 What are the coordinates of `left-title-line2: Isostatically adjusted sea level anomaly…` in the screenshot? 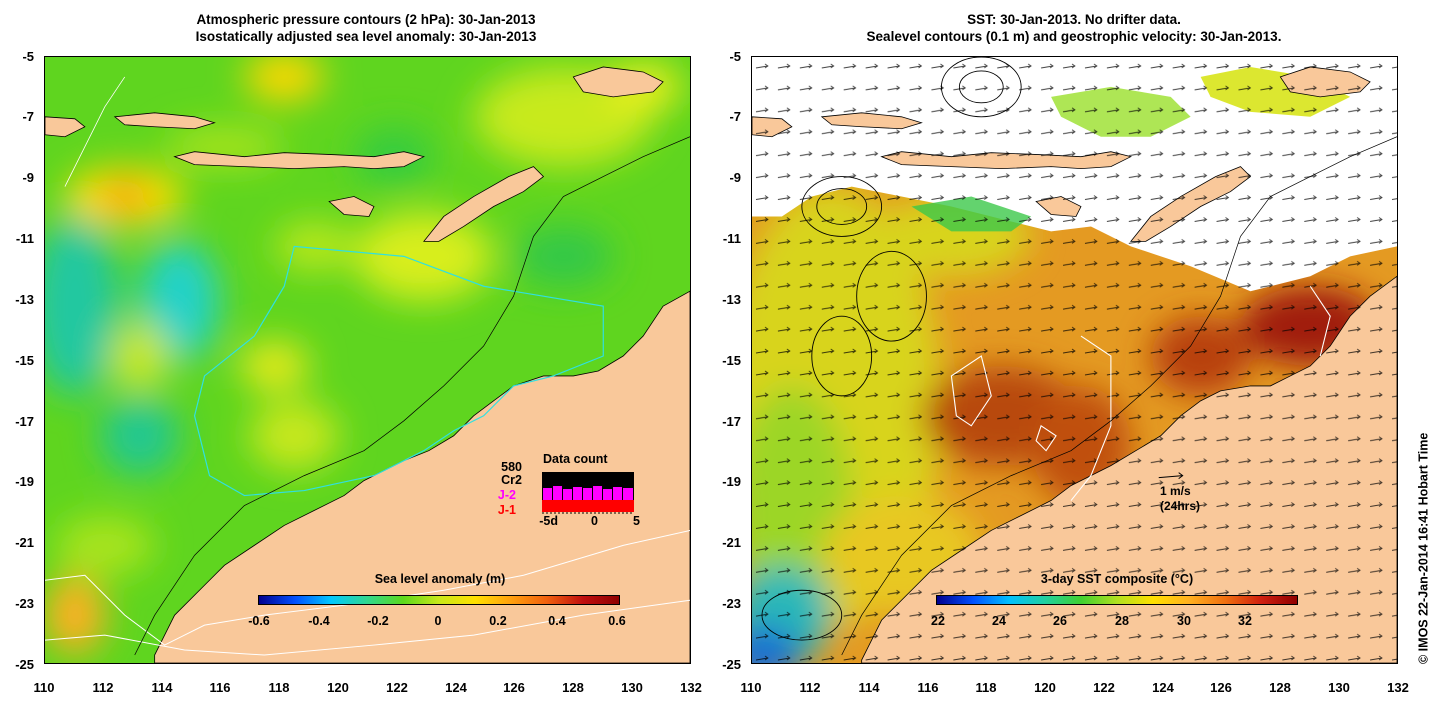 It's located at (366, 36).